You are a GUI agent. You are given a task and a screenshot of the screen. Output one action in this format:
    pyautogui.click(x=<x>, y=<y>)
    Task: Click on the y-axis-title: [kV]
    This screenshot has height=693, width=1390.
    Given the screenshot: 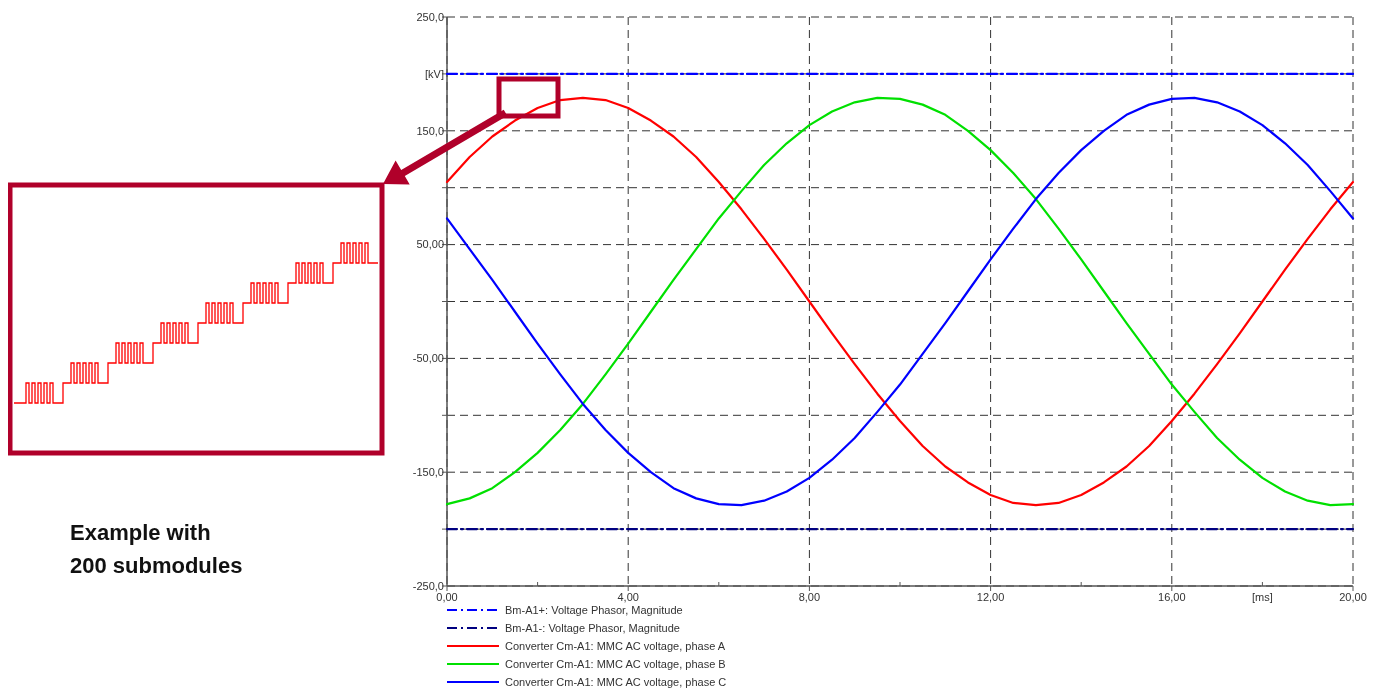 What is the action you would take?
    pyautogui.click(x=434, y=73)
    